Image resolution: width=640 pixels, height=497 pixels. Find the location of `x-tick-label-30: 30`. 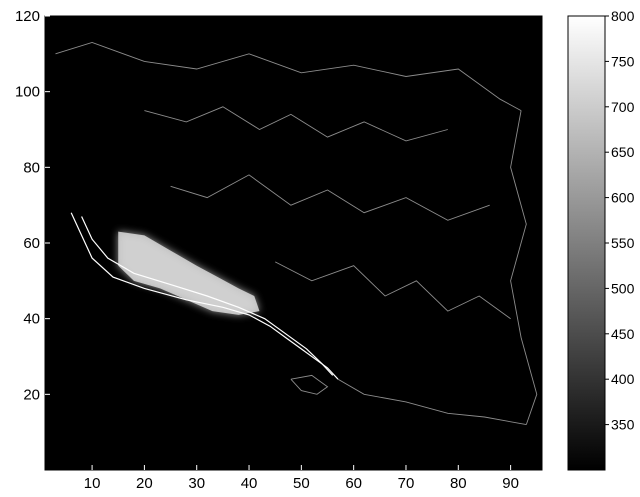

x-tick-label-30: 30 is located at coordinates (196, 483).